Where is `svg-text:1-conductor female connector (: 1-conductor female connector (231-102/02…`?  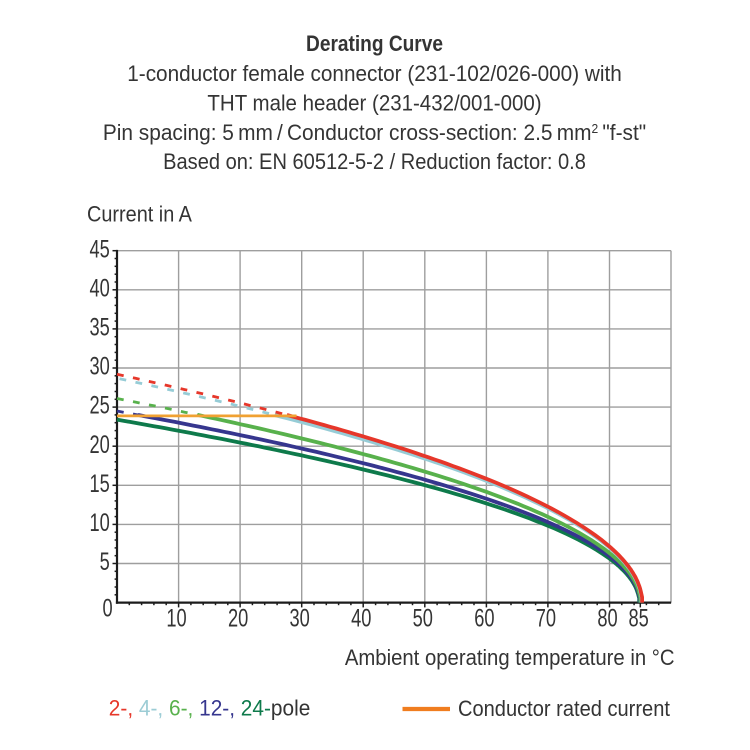 svg-text:1-conductor female connector (: 1-conductor female connector (231-102/02… is located at coordinates (374, 73).